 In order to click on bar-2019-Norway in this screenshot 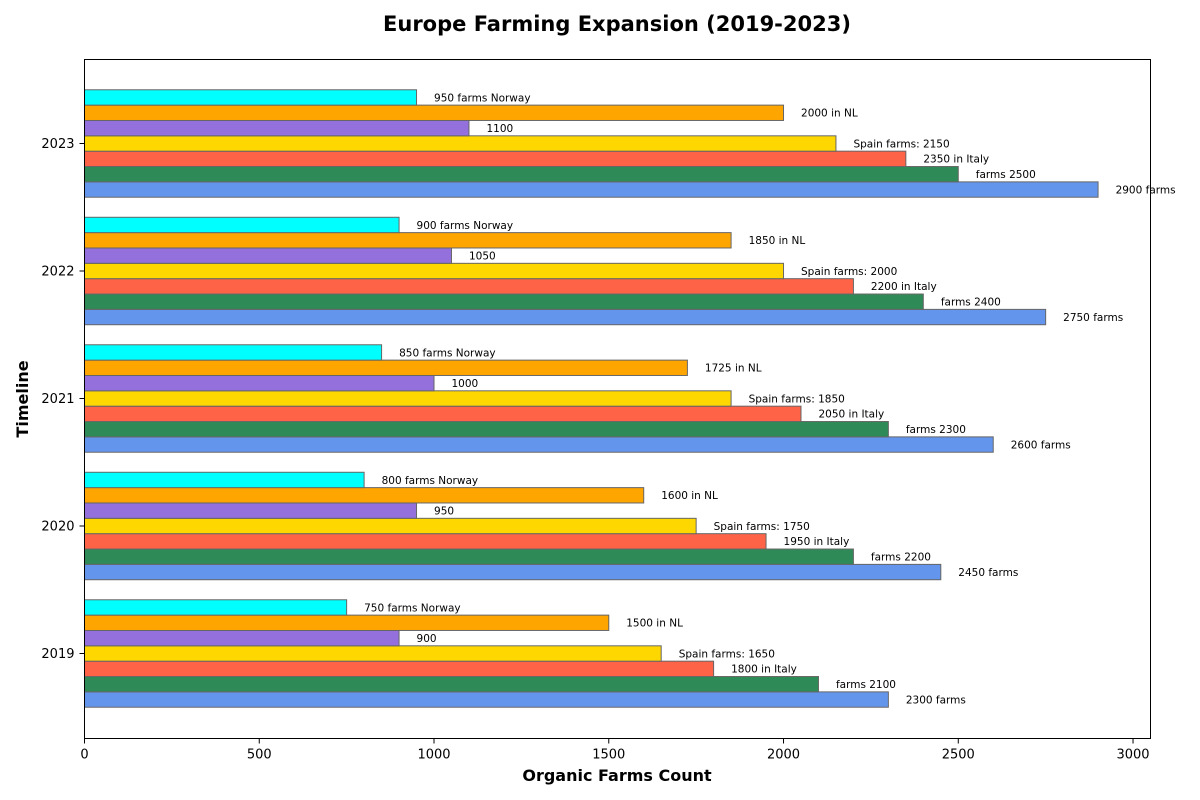, I will do `click(216, 607)`.